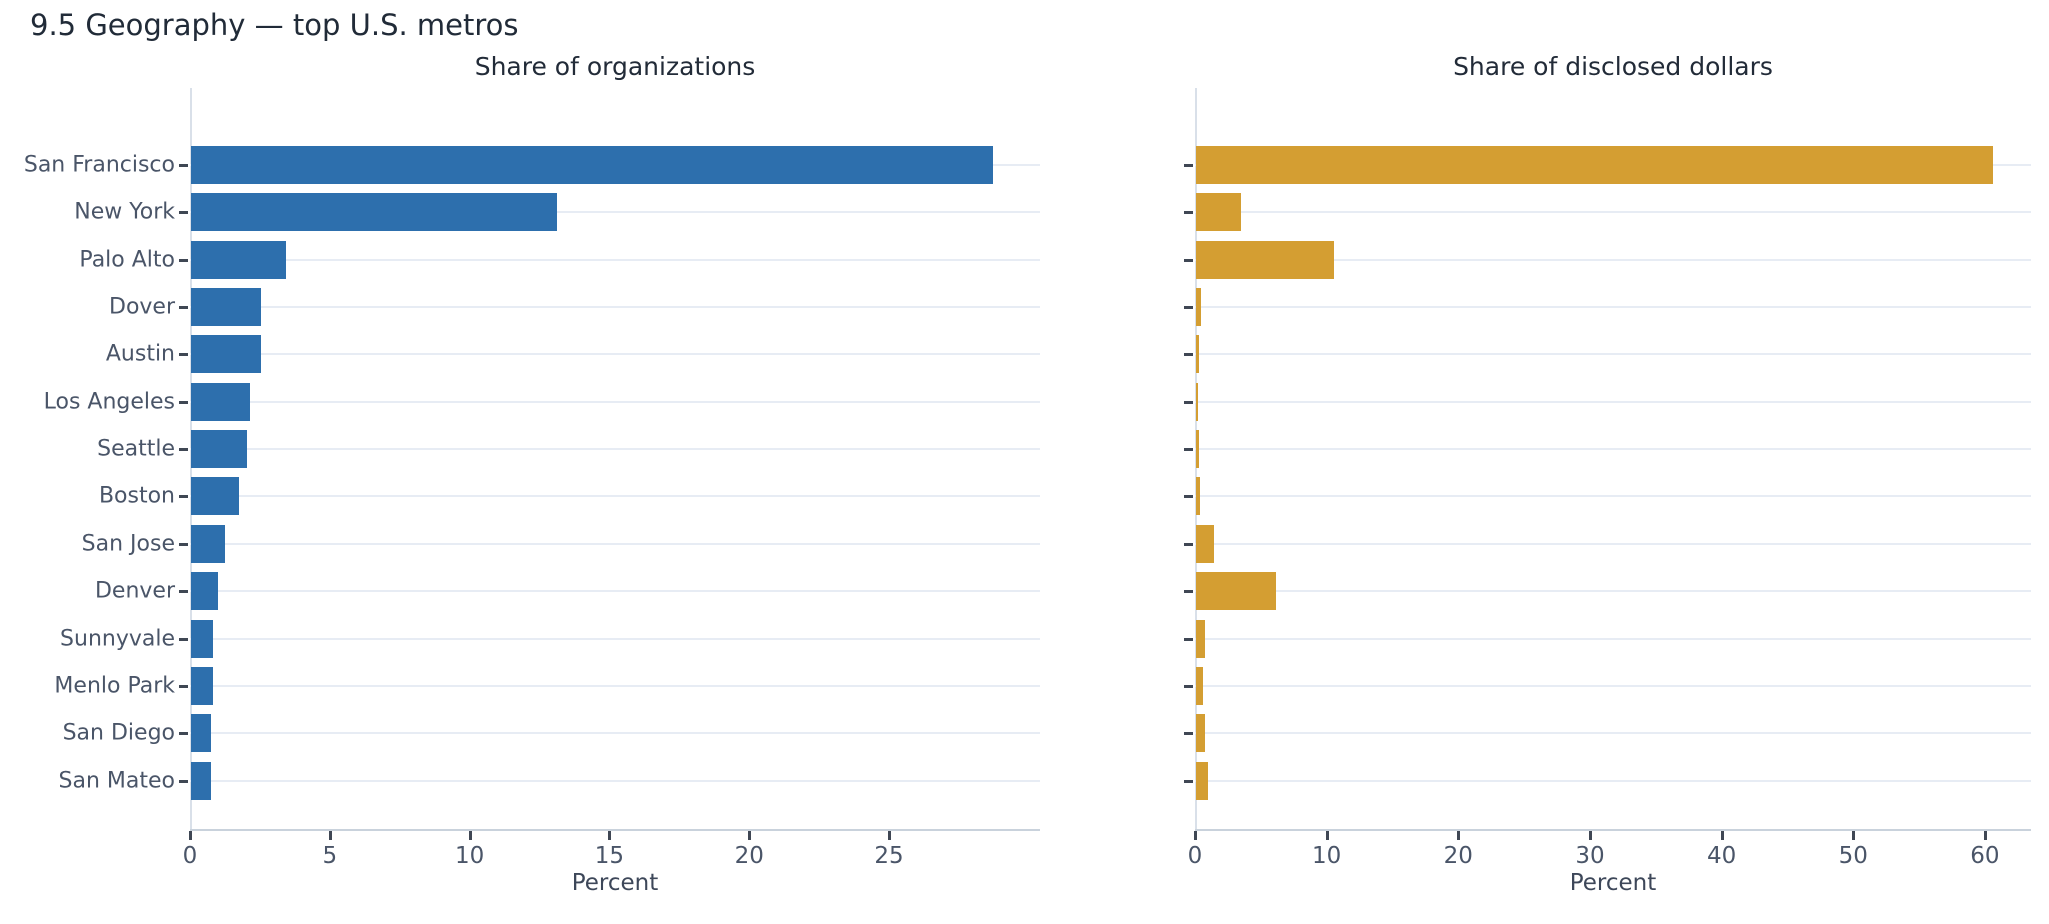  Describe the element at coordinates (889, 856) in the screenshot. I see `x-tick-label: 25` at that location.